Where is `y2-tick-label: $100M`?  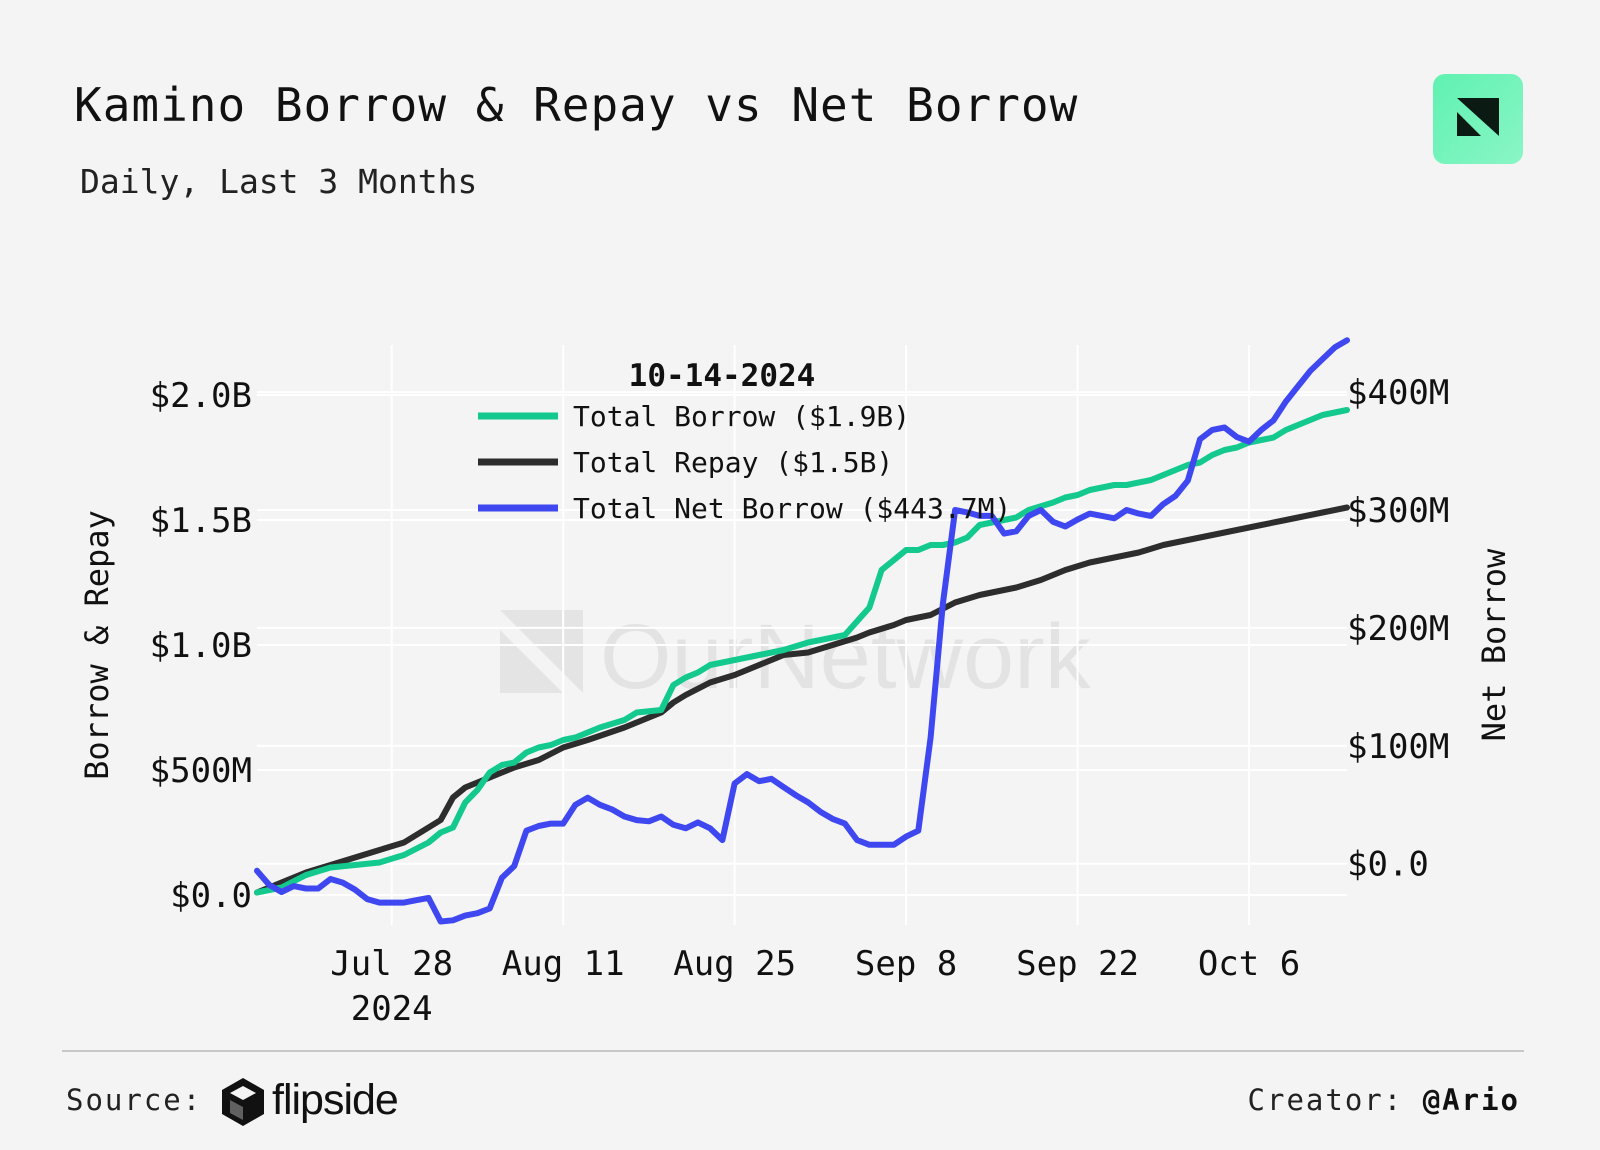
y2-tick-label: $100M is located at coordinates (1398, 747).